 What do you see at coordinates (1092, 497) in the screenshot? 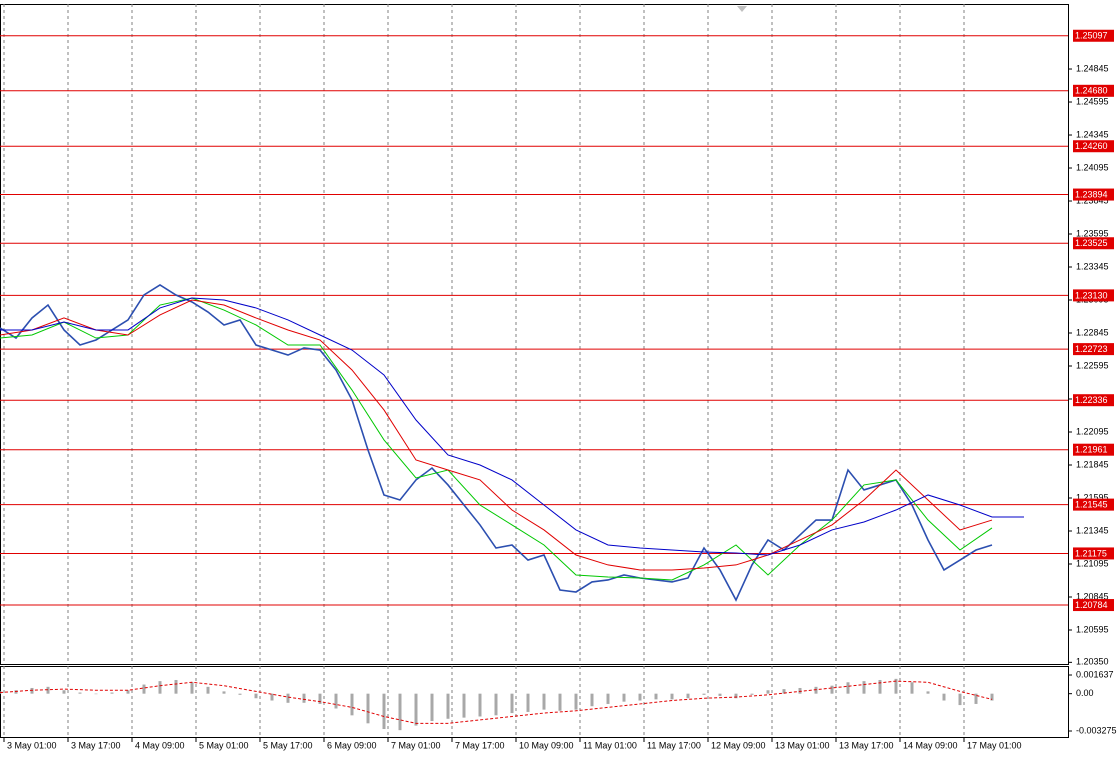
I see `y-tick-label: 1.21595` at bounding box center [1092, 497].